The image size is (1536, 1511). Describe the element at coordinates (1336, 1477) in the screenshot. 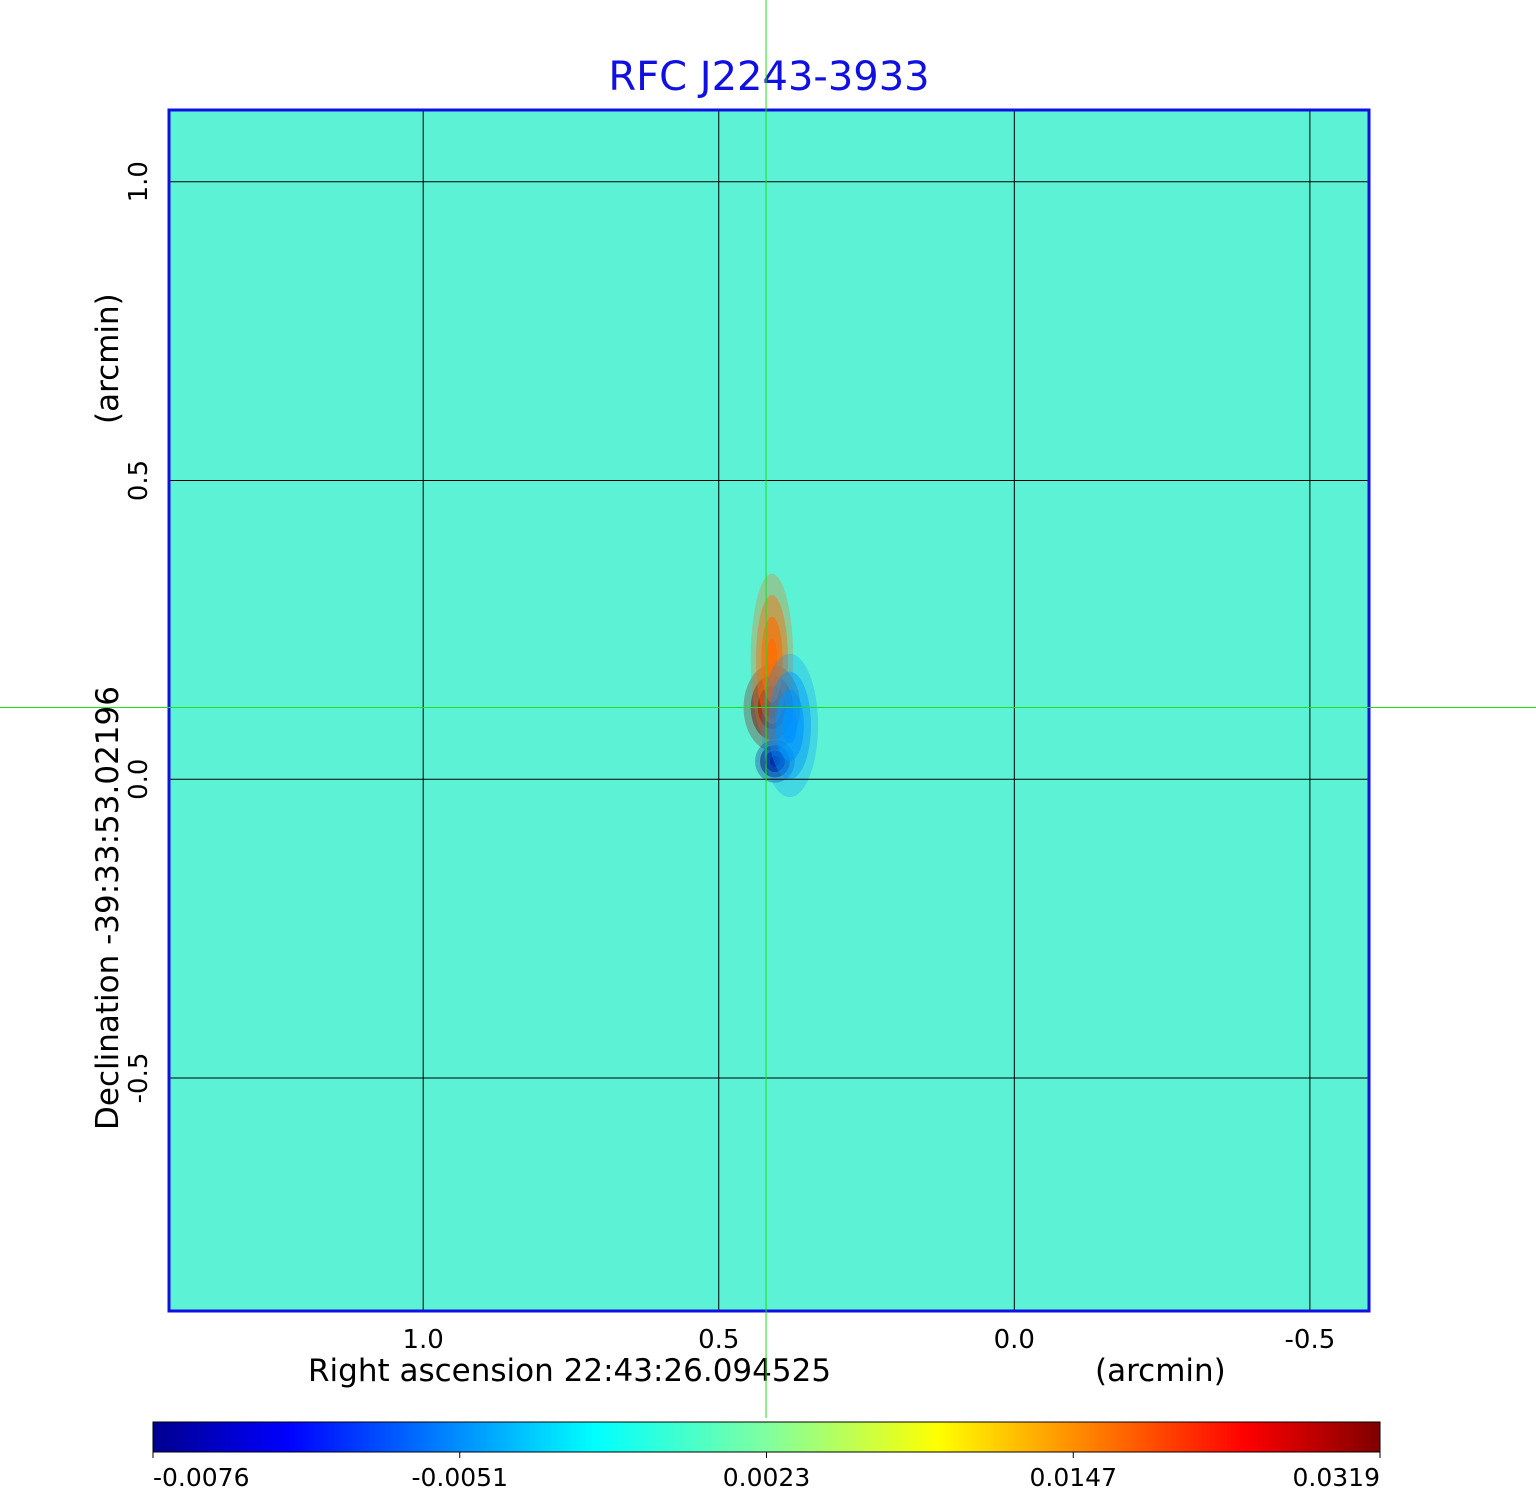

I see `colorbar-tick-label: 0.0319` at that location.